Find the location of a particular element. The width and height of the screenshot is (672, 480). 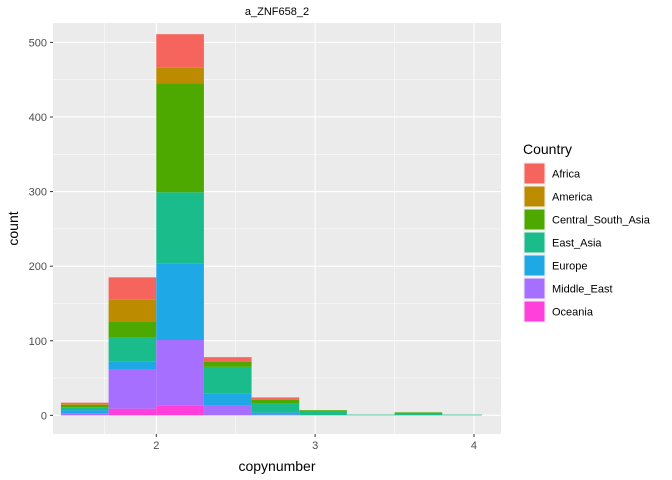

legend-label: Africa is located at coordinates (566, 175).